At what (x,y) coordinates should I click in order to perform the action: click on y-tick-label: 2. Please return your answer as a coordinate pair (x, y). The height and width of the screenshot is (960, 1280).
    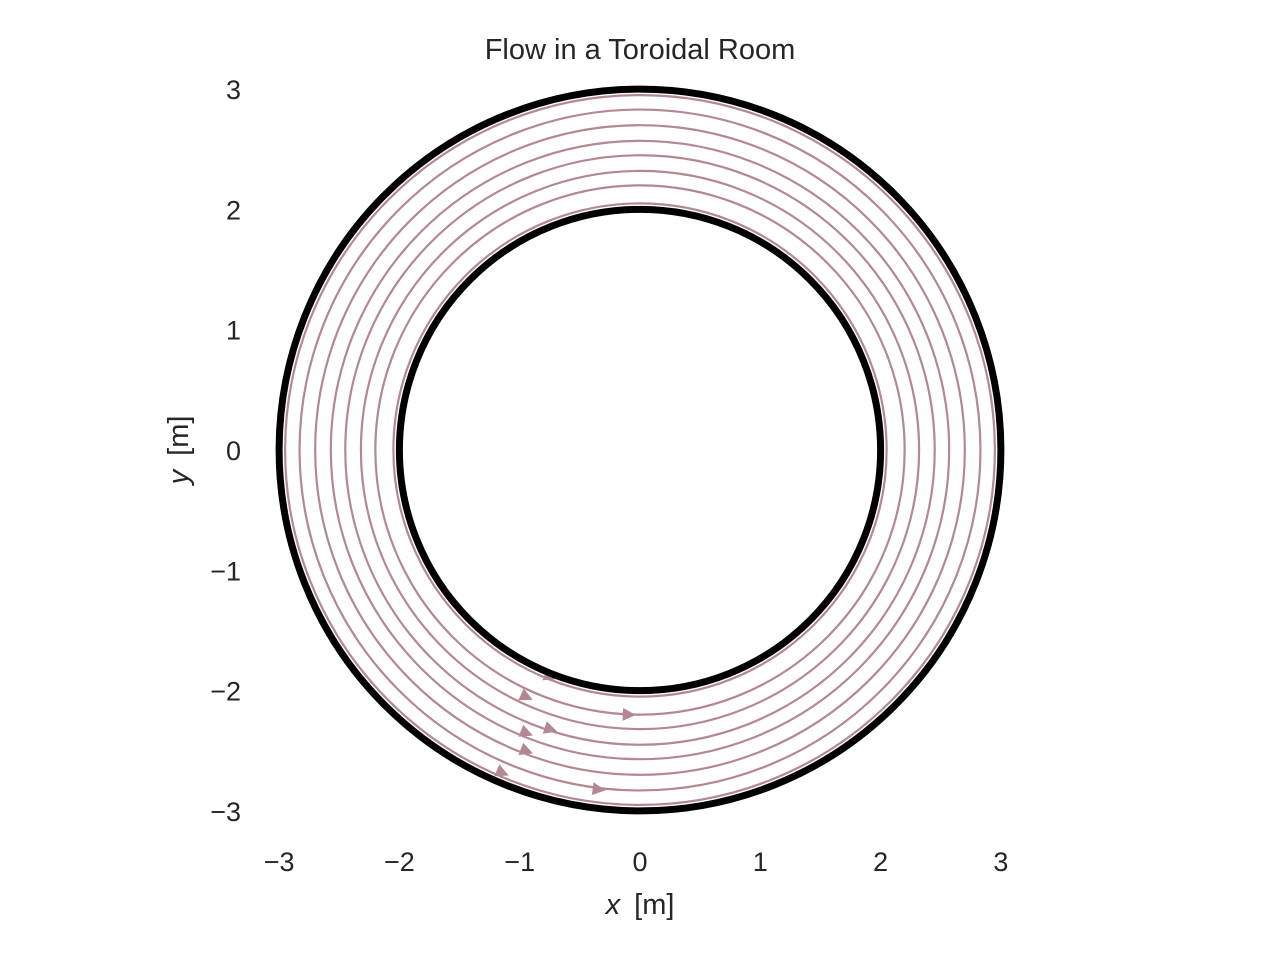
    Looking at the image, I should click on (233, 210).